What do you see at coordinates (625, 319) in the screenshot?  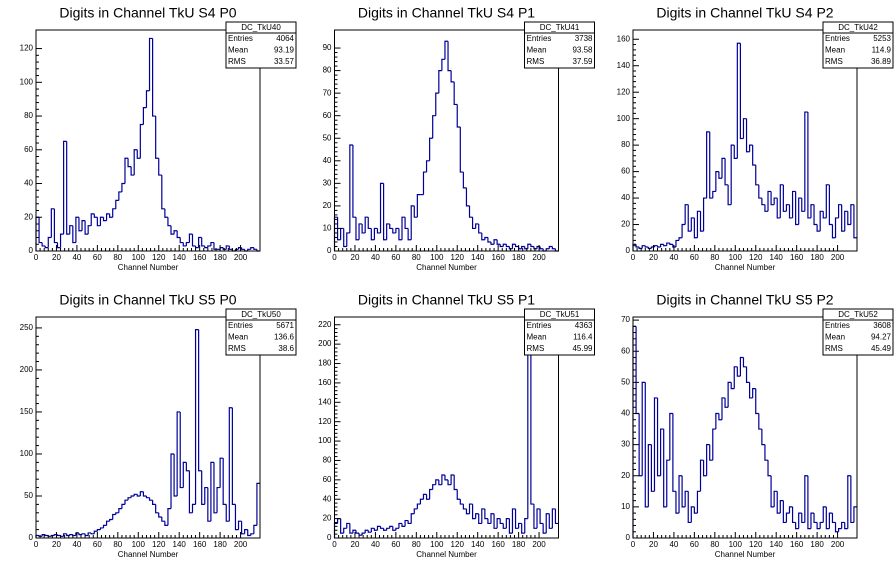 I see `y-tick-label: 70` at bounding box center [625, 319].